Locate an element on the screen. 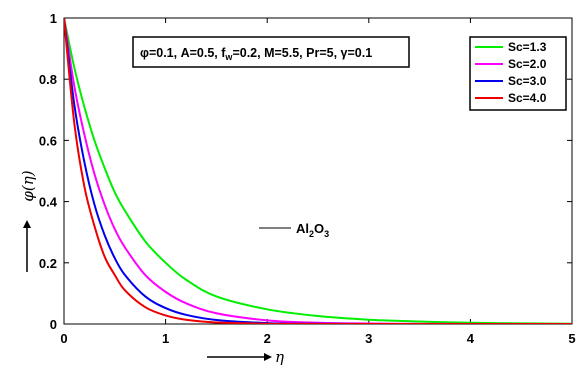 Image resolution: width=582 pixels, height=370 pixels. y-tick-label: 0.6 is located at coordinates (48, 140).